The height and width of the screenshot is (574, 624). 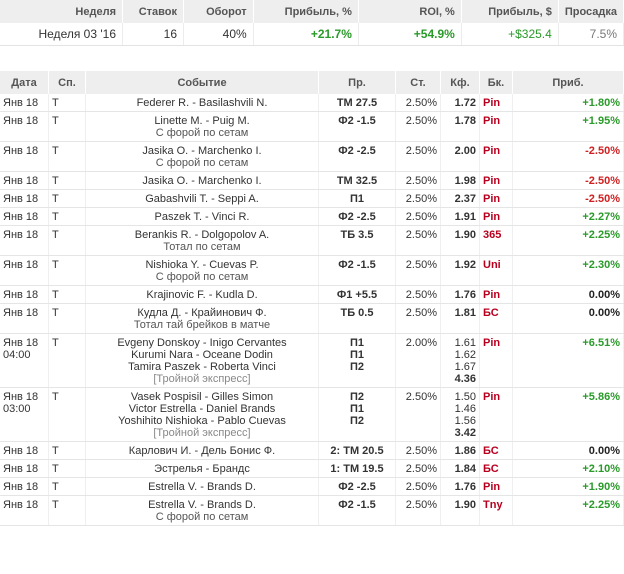 What do you see at coordinates (202, 469) in the screenshot?
I see `bet-event: Эстрелья - Брандс` at bounding box center [202, 469].